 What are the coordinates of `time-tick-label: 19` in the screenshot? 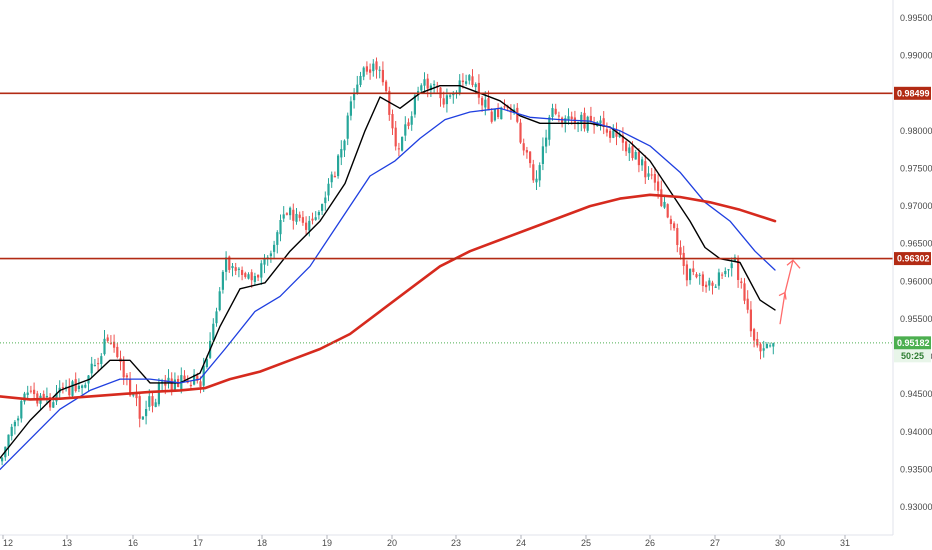 It's located at (327, 543).